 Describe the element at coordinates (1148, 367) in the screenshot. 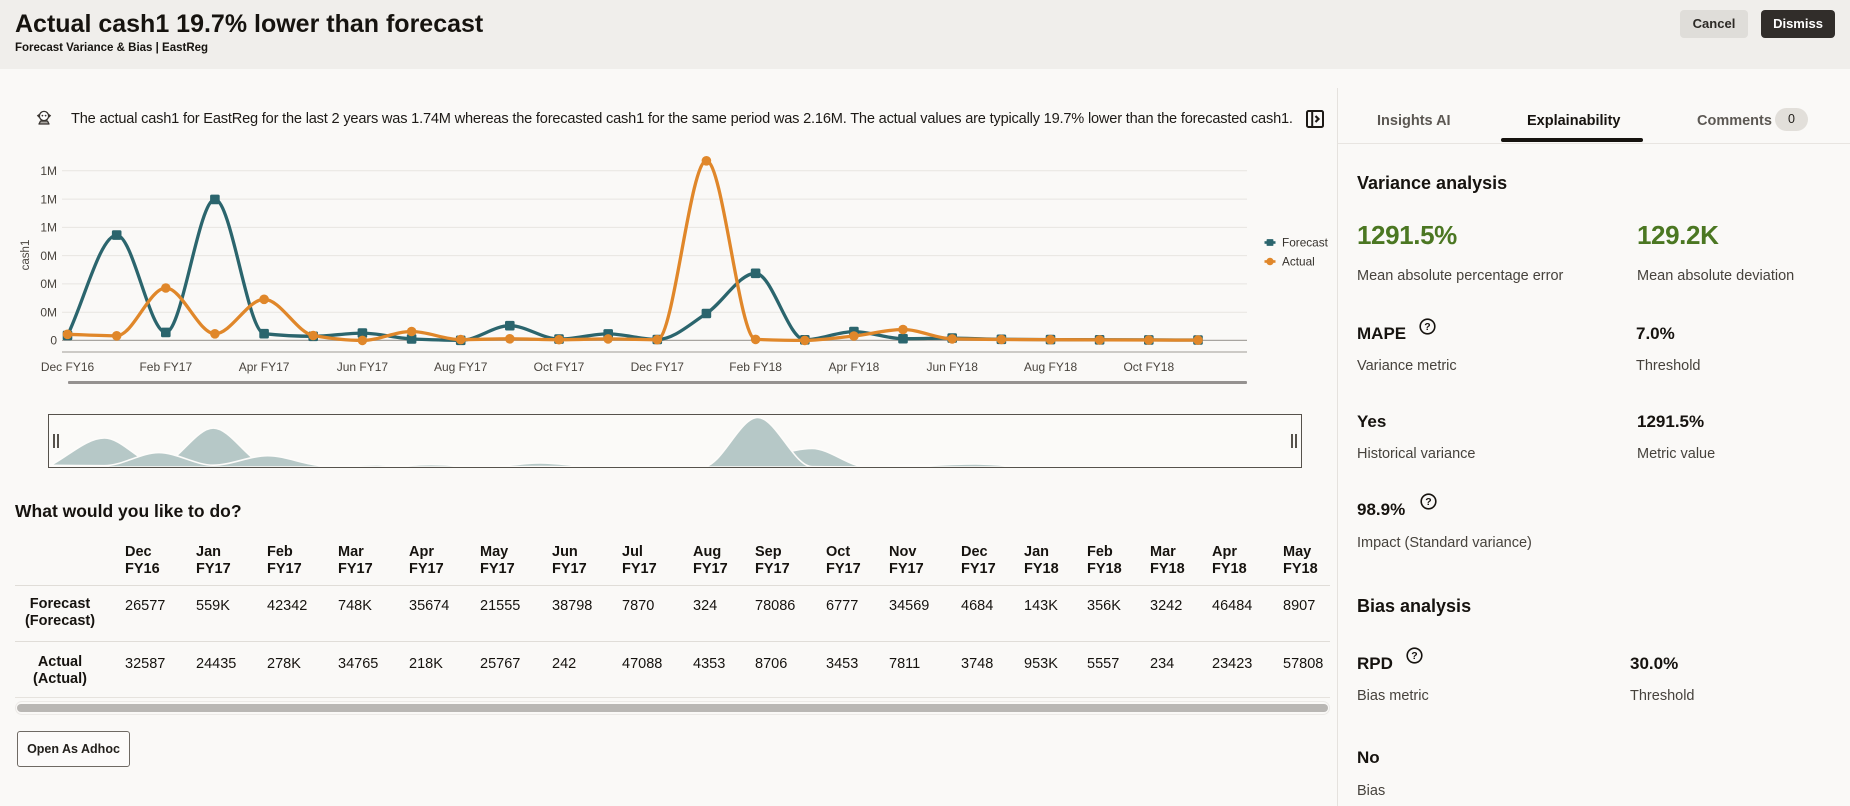

I see `svg-text: Oct FY18` at that location.